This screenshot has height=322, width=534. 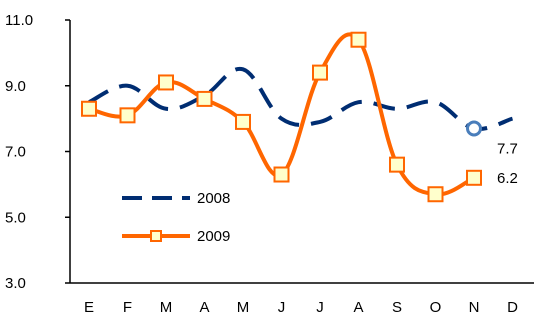 I want to click on x-tick-label: O, so click(x=436, y=307).